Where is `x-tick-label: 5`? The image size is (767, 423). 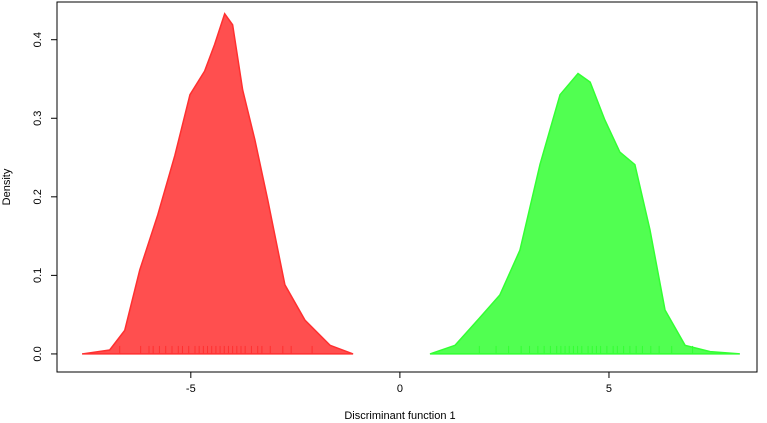
x-tick-label: 5 is located at coordinates (609, 389).